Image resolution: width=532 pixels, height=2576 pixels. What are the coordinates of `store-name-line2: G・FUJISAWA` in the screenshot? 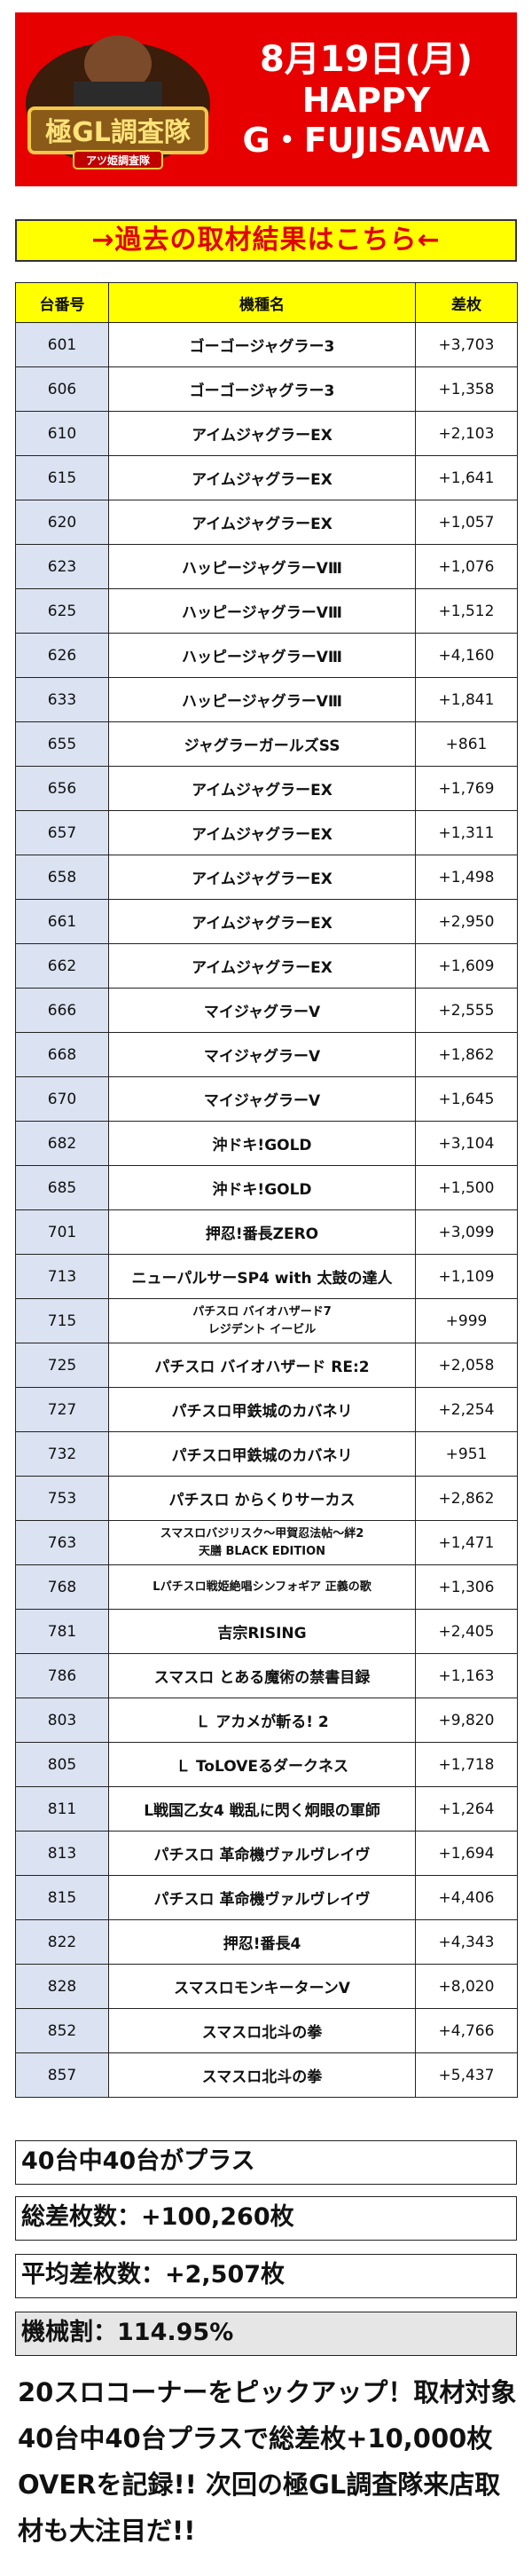 It's located at (366, 140).